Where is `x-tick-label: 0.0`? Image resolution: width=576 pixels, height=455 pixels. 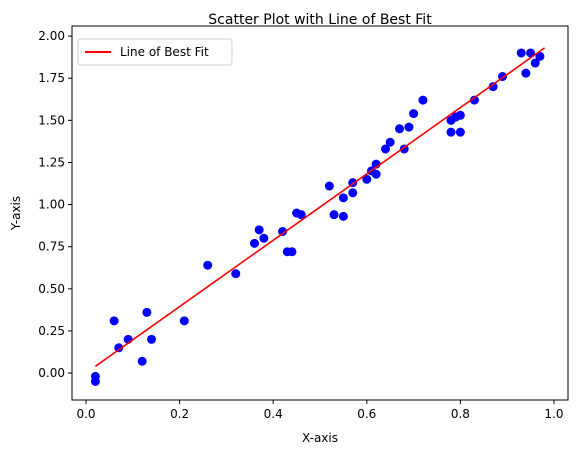
x-tick-label: 0.0 is located at coordinates (85, 414).